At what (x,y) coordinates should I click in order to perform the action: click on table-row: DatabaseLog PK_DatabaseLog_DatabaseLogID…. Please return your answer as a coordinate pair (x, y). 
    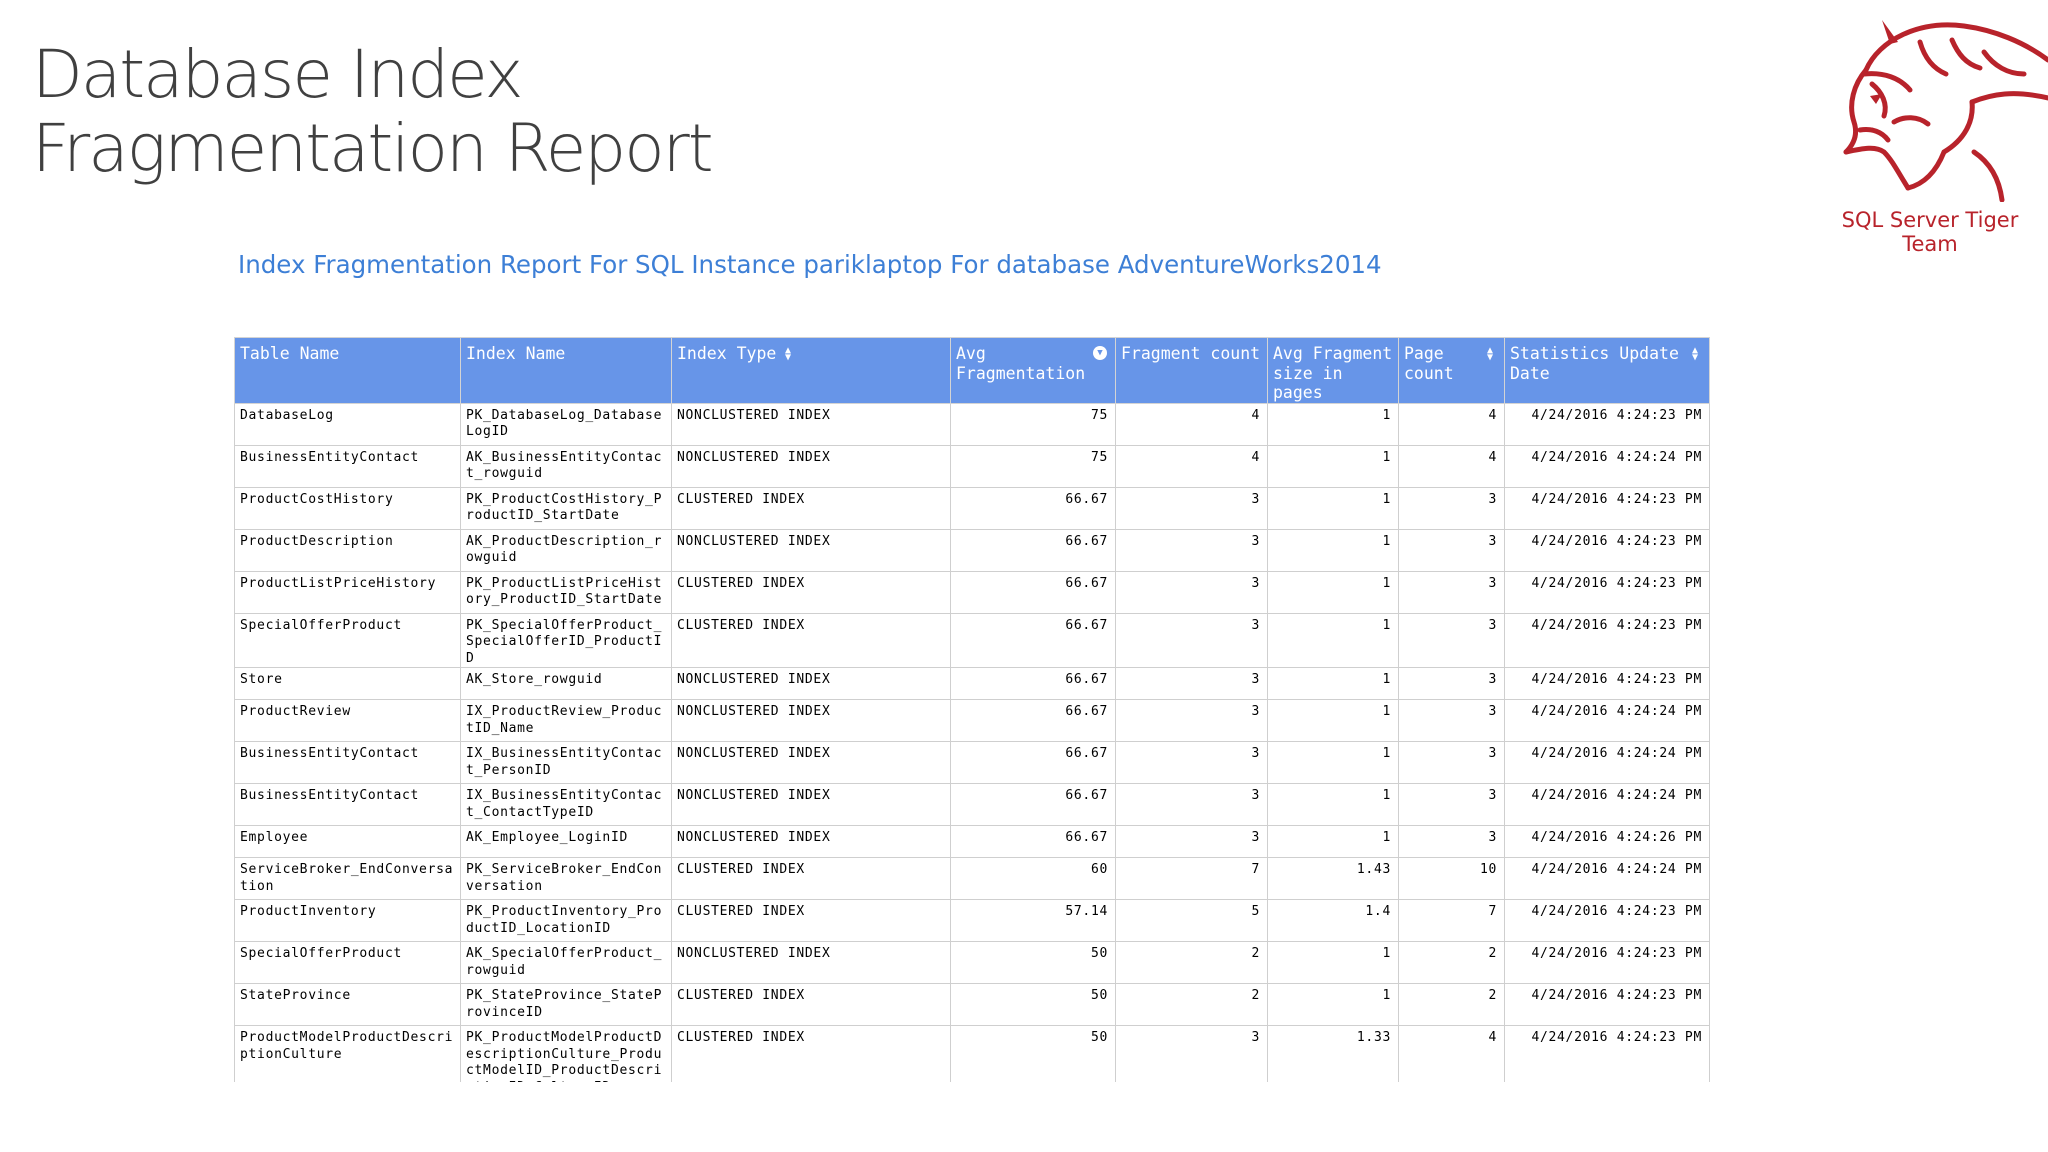
    Looking at the image, I should click on (972, 424).